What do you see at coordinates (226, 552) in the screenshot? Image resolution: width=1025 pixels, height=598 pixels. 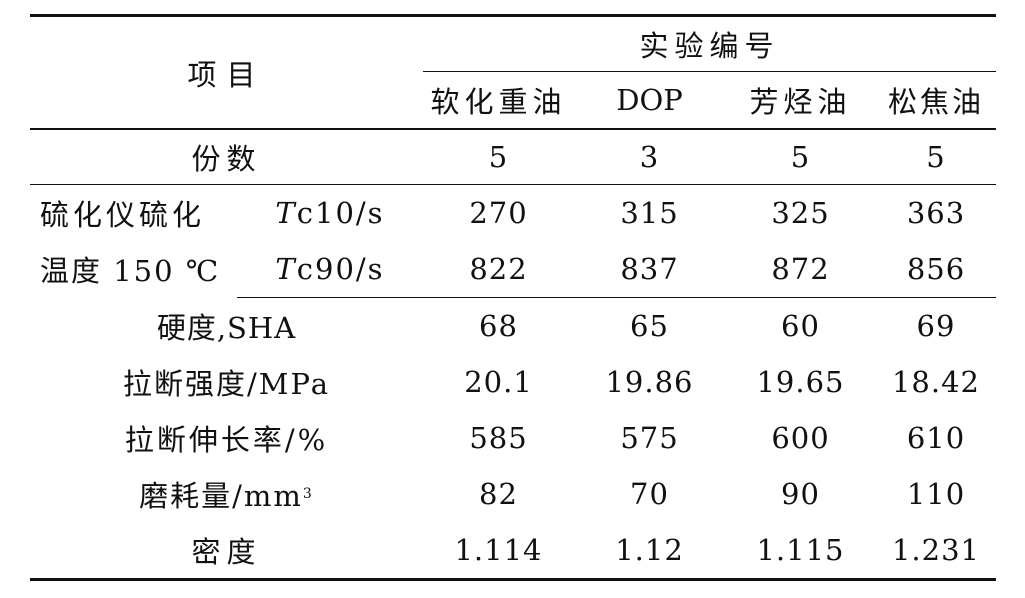 I see `row-label-density: 密度` at bounding box center [226, 552].